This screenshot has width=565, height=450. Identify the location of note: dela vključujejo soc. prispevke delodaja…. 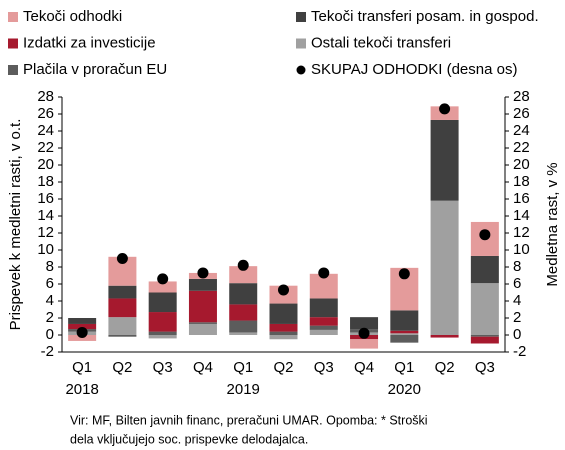
(189, 439).